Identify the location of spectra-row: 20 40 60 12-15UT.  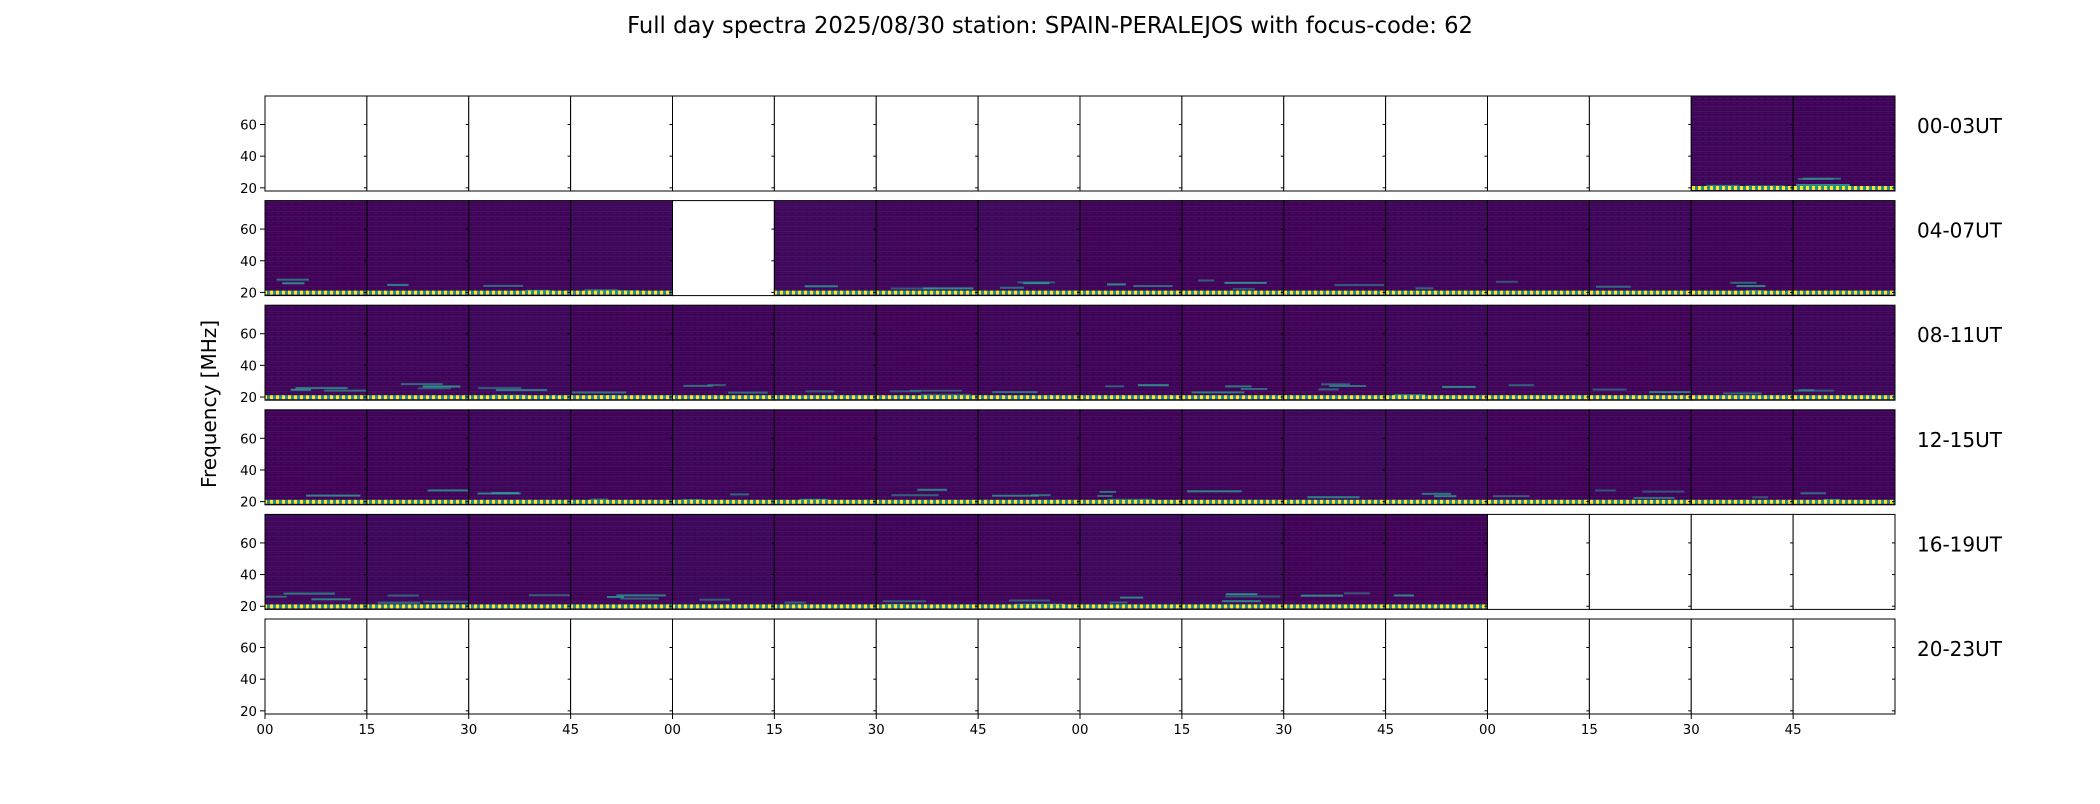
(1121, 460).